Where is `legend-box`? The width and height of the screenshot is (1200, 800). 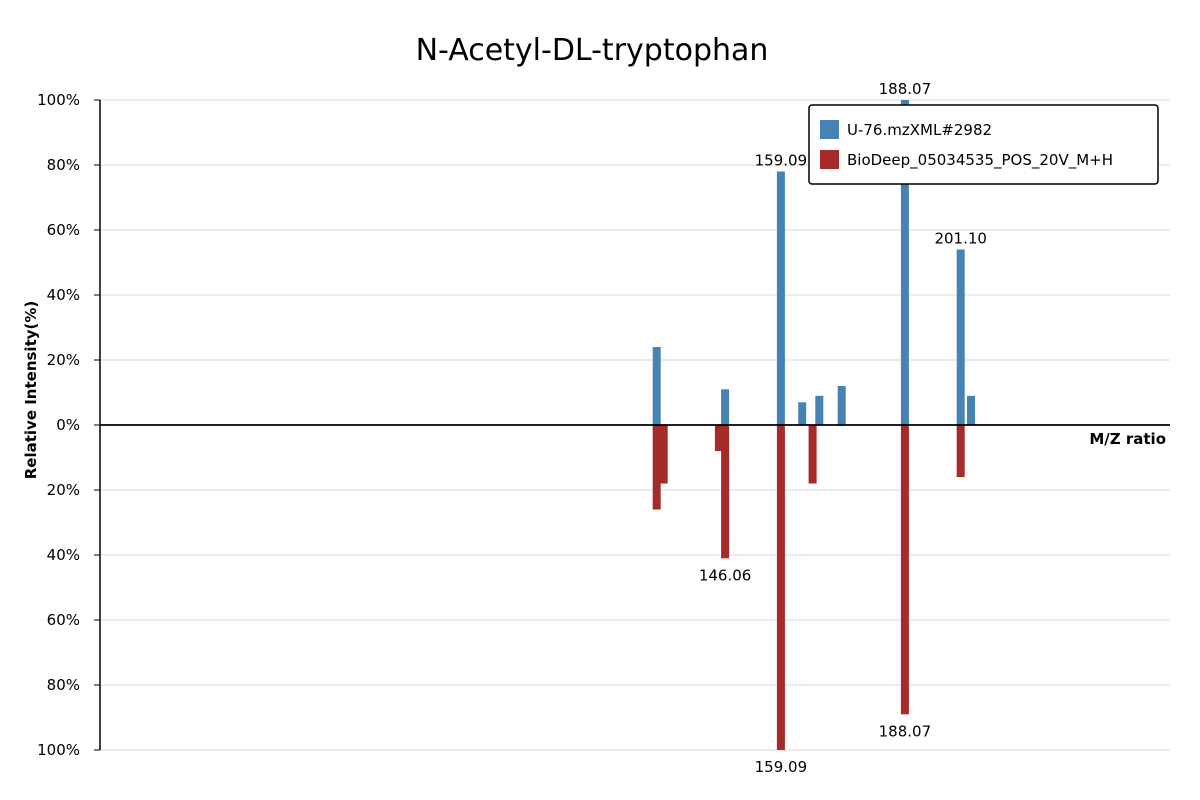
legend-box is located at coordinates (983, 144).